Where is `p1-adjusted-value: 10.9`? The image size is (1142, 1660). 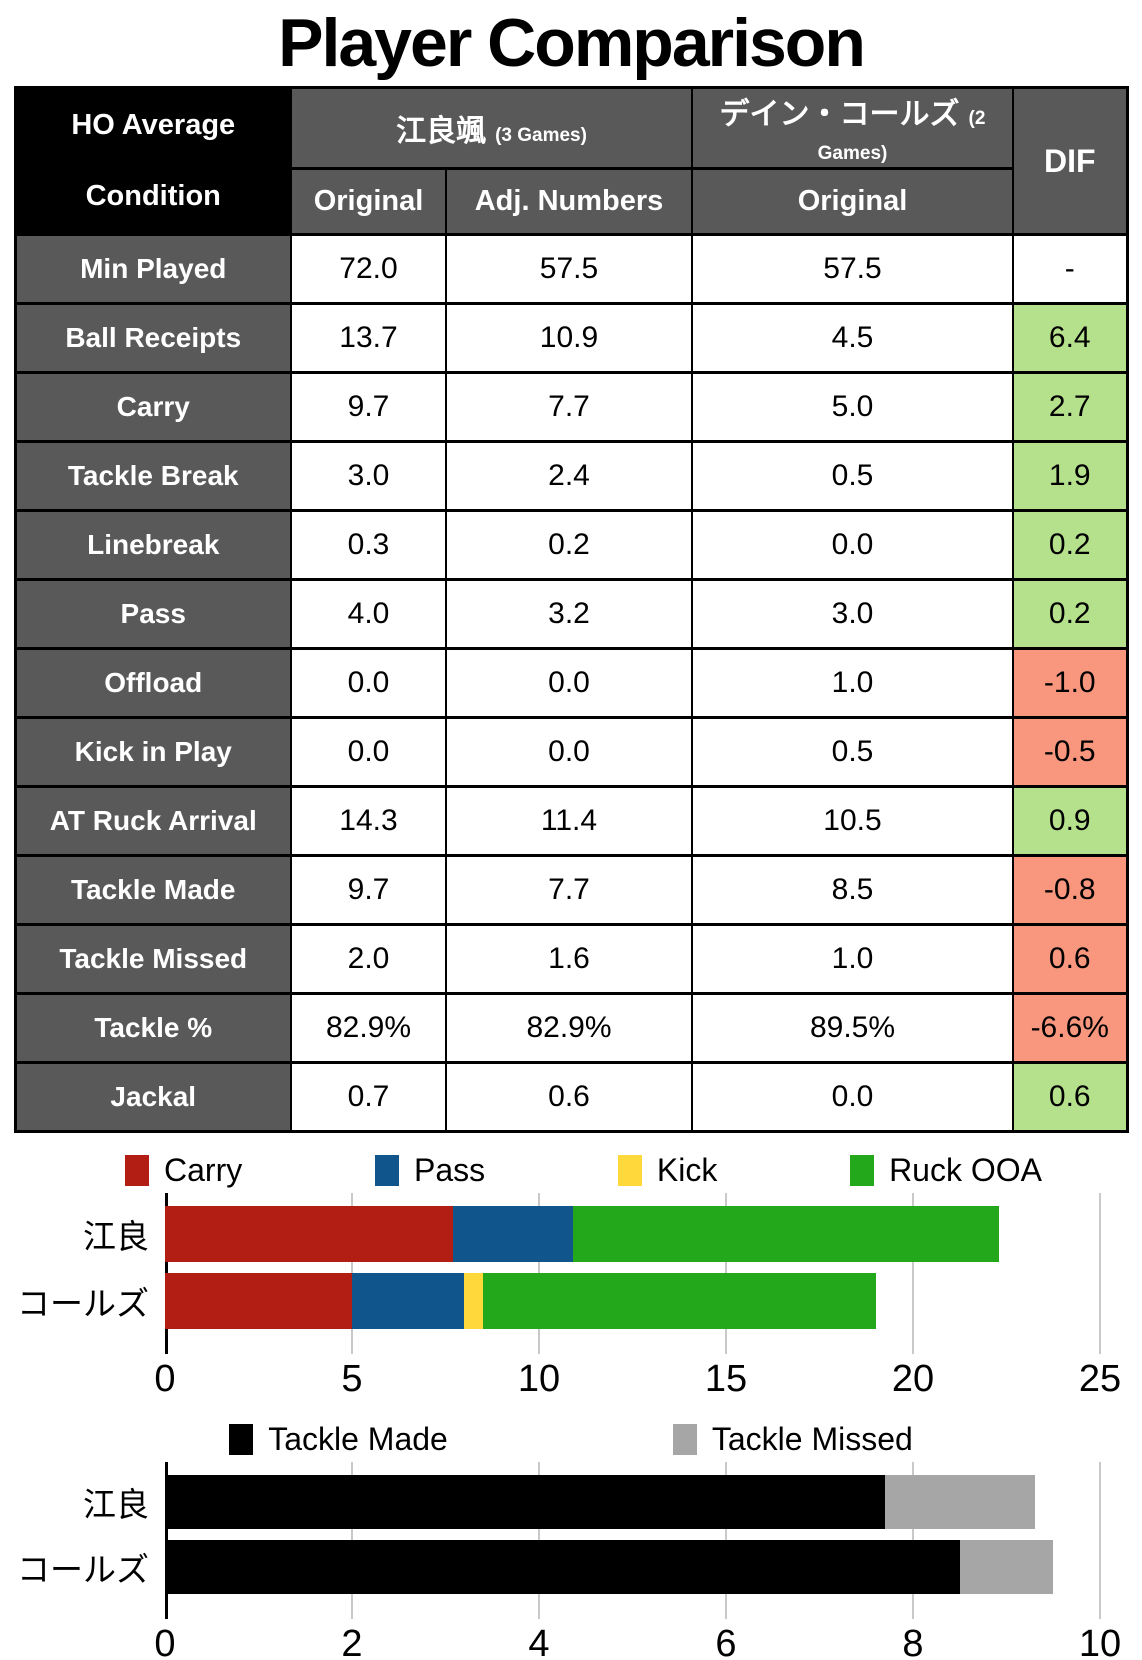
p1-adjusted-value: 10.9 is located at coordinates (569, 338).